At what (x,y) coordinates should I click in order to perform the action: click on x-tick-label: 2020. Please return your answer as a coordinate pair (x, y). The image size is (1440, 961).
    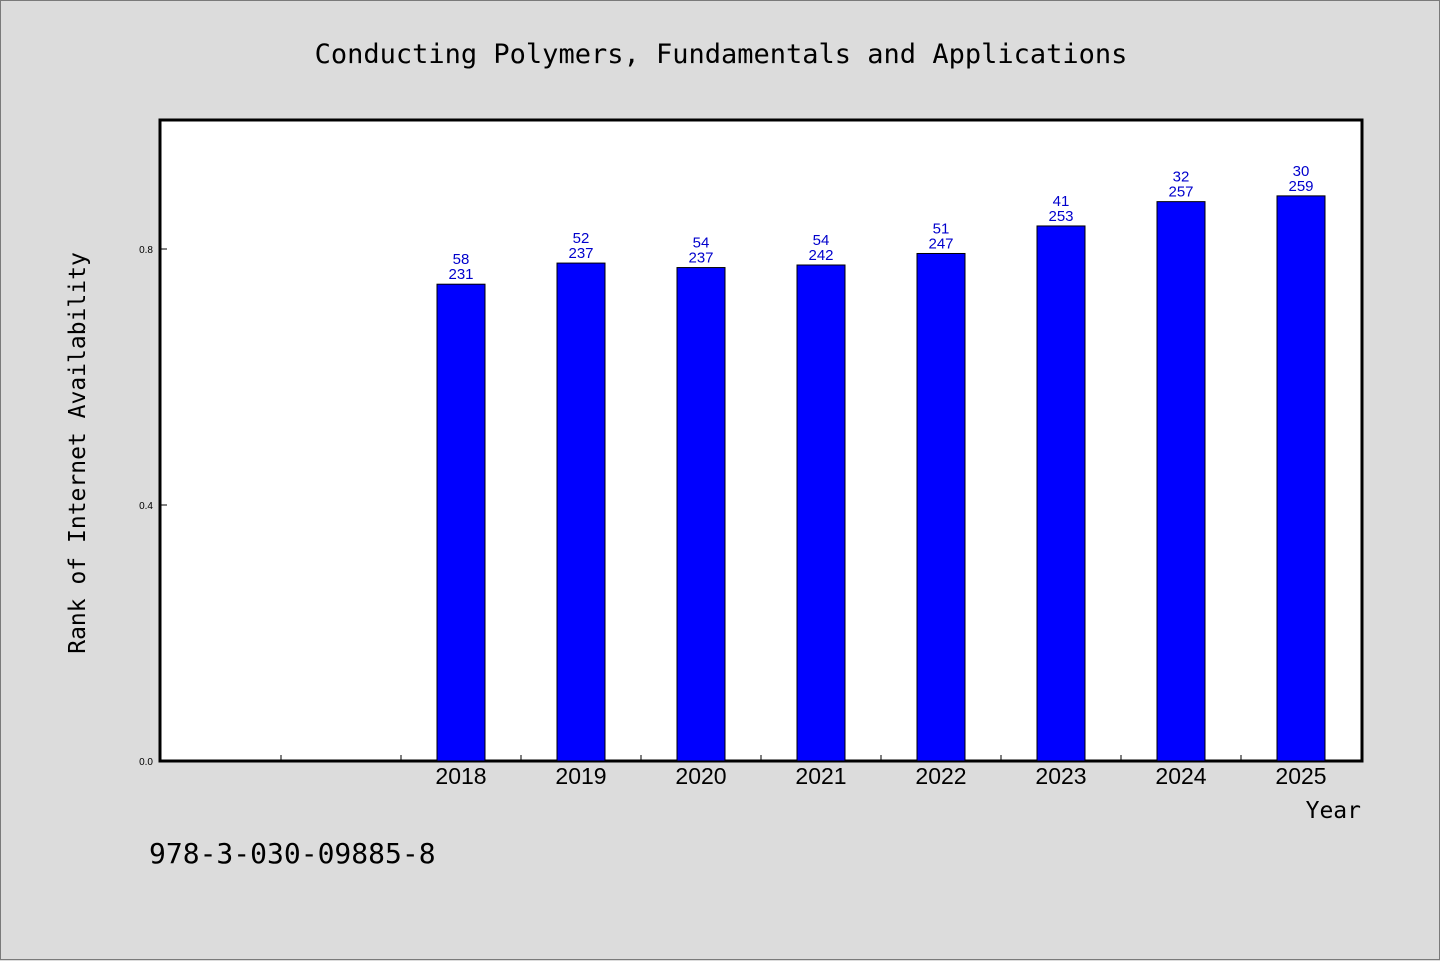
    Looking at the image, I should click on (700, 776).